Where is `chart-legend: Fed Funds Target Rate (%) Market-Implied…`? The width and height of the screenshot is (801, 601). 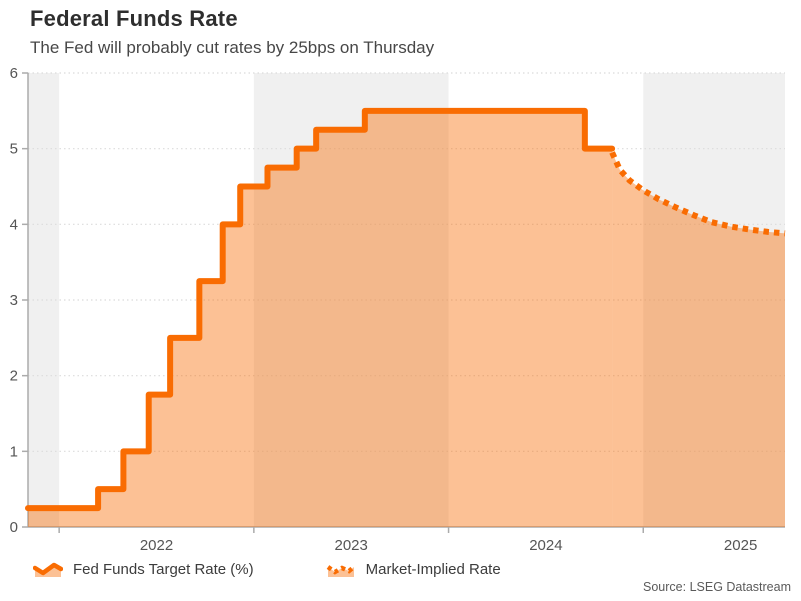 chart-legend: Fed Funds Target Rate (%) Market-Implied… is located at coordinates (267, 569).